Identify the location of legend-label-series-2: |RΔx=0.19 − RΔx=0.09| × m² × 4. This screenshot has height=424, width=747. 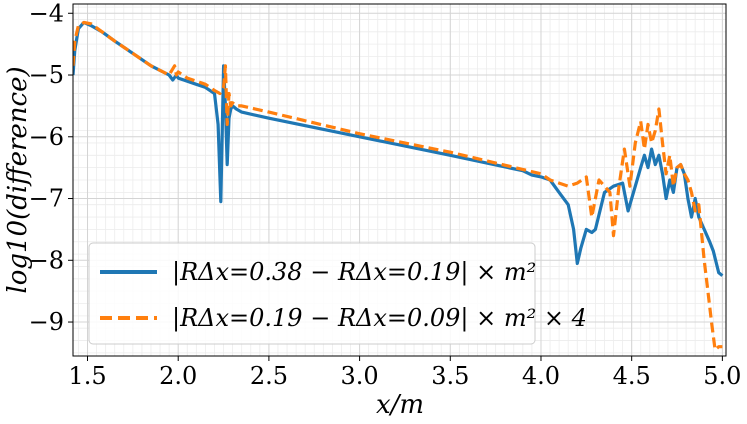
(379, 318).